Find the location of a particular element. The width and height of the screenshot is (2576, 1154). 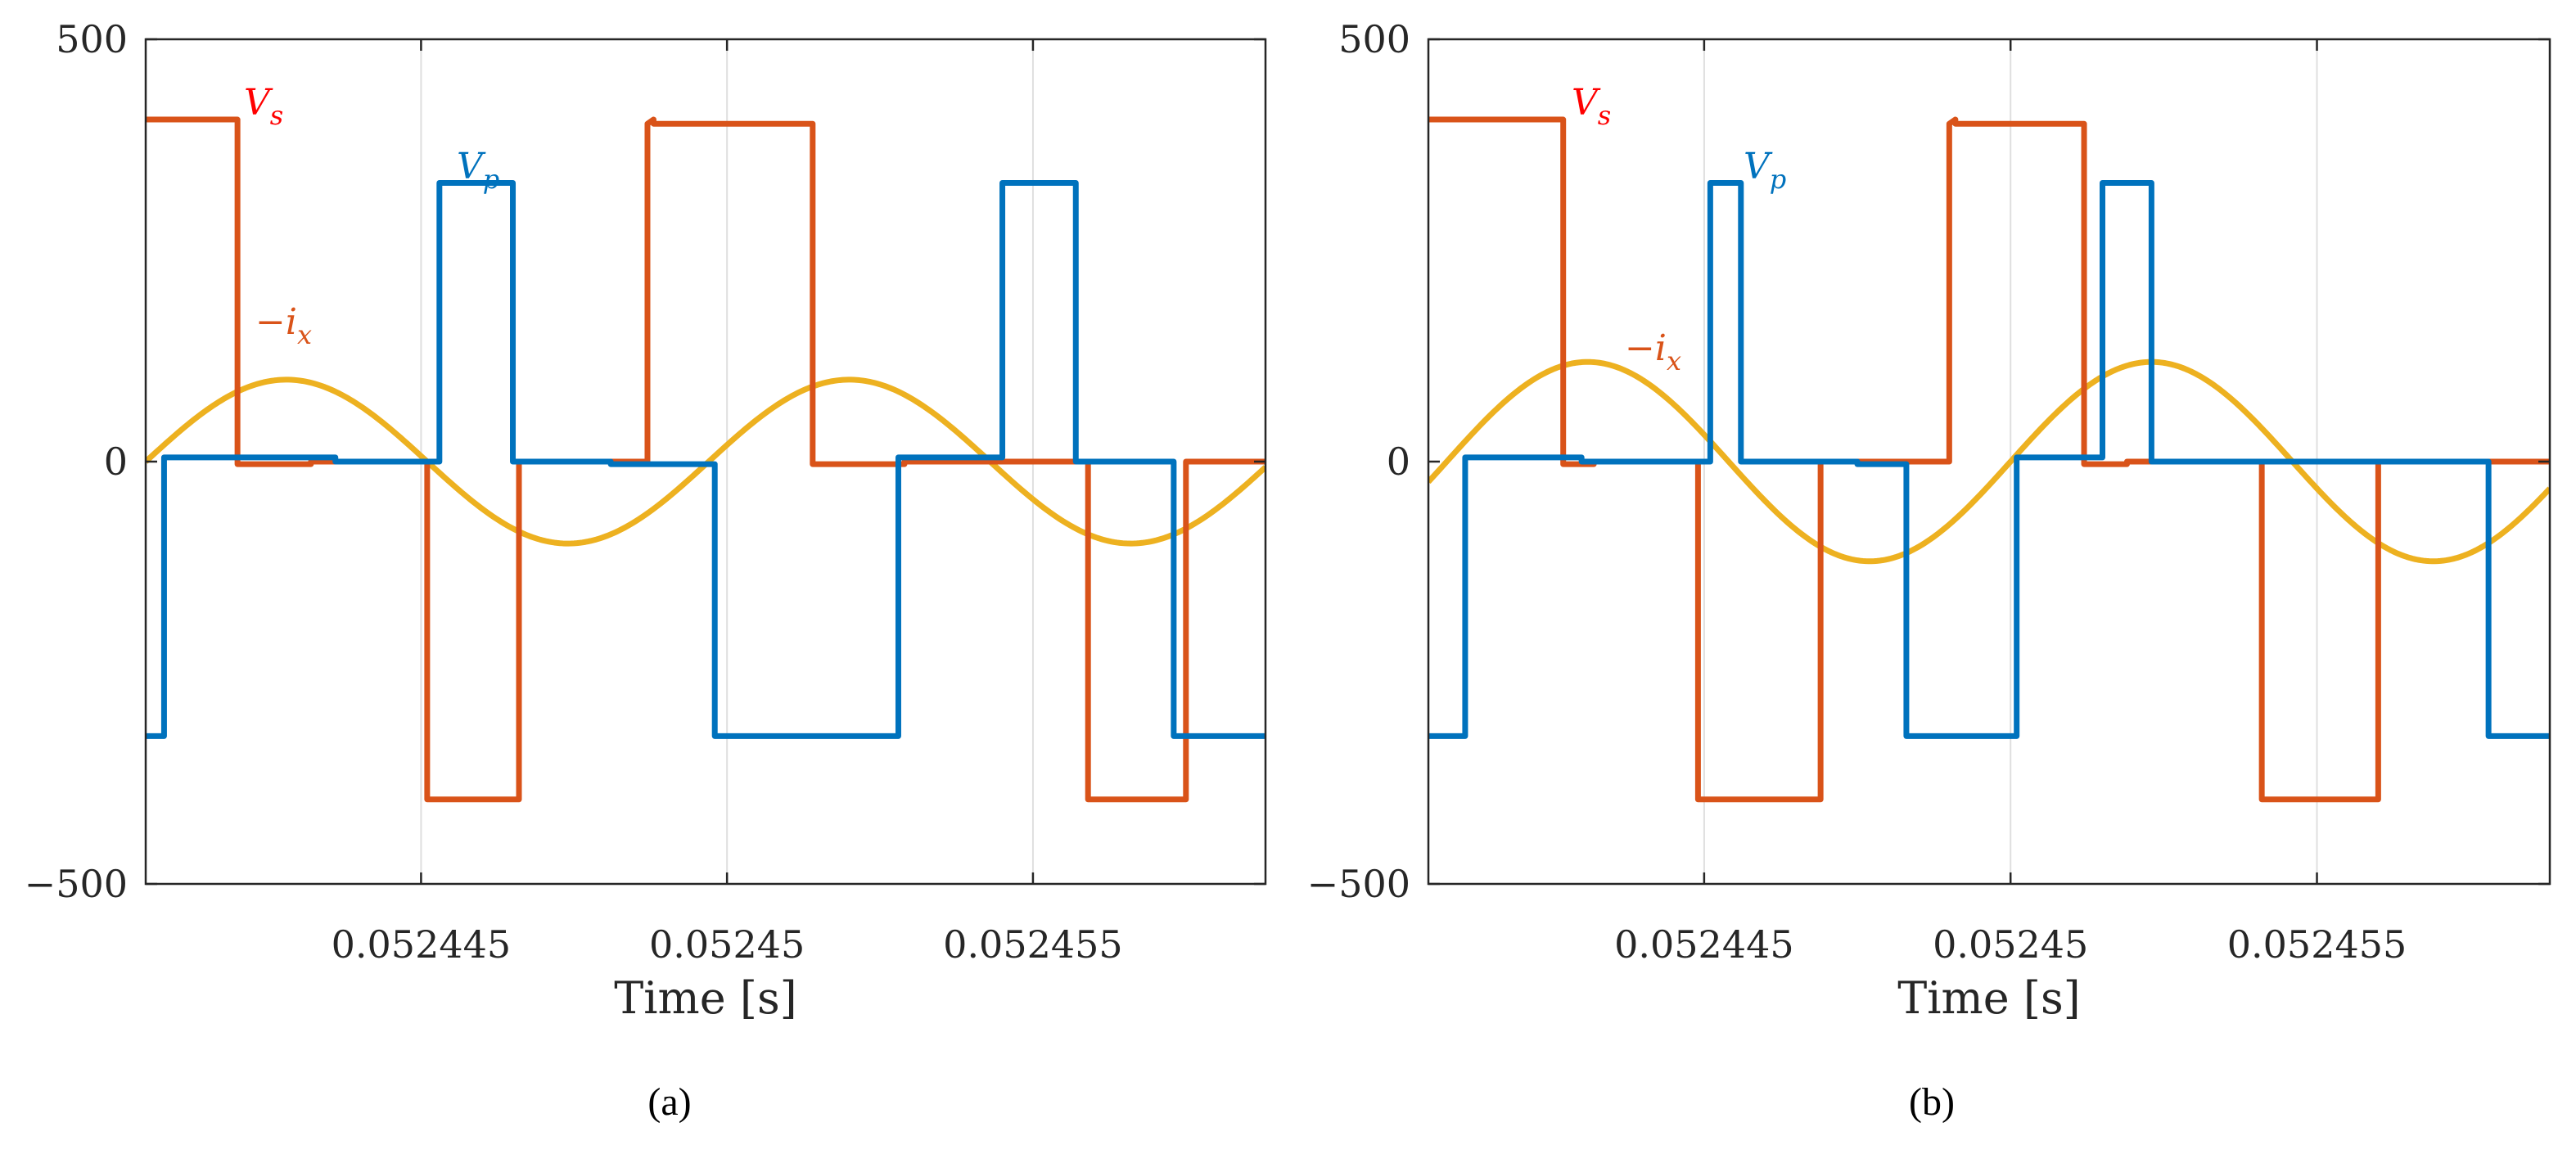

series-line-minus-ix is located at coordinates (1989, 461).